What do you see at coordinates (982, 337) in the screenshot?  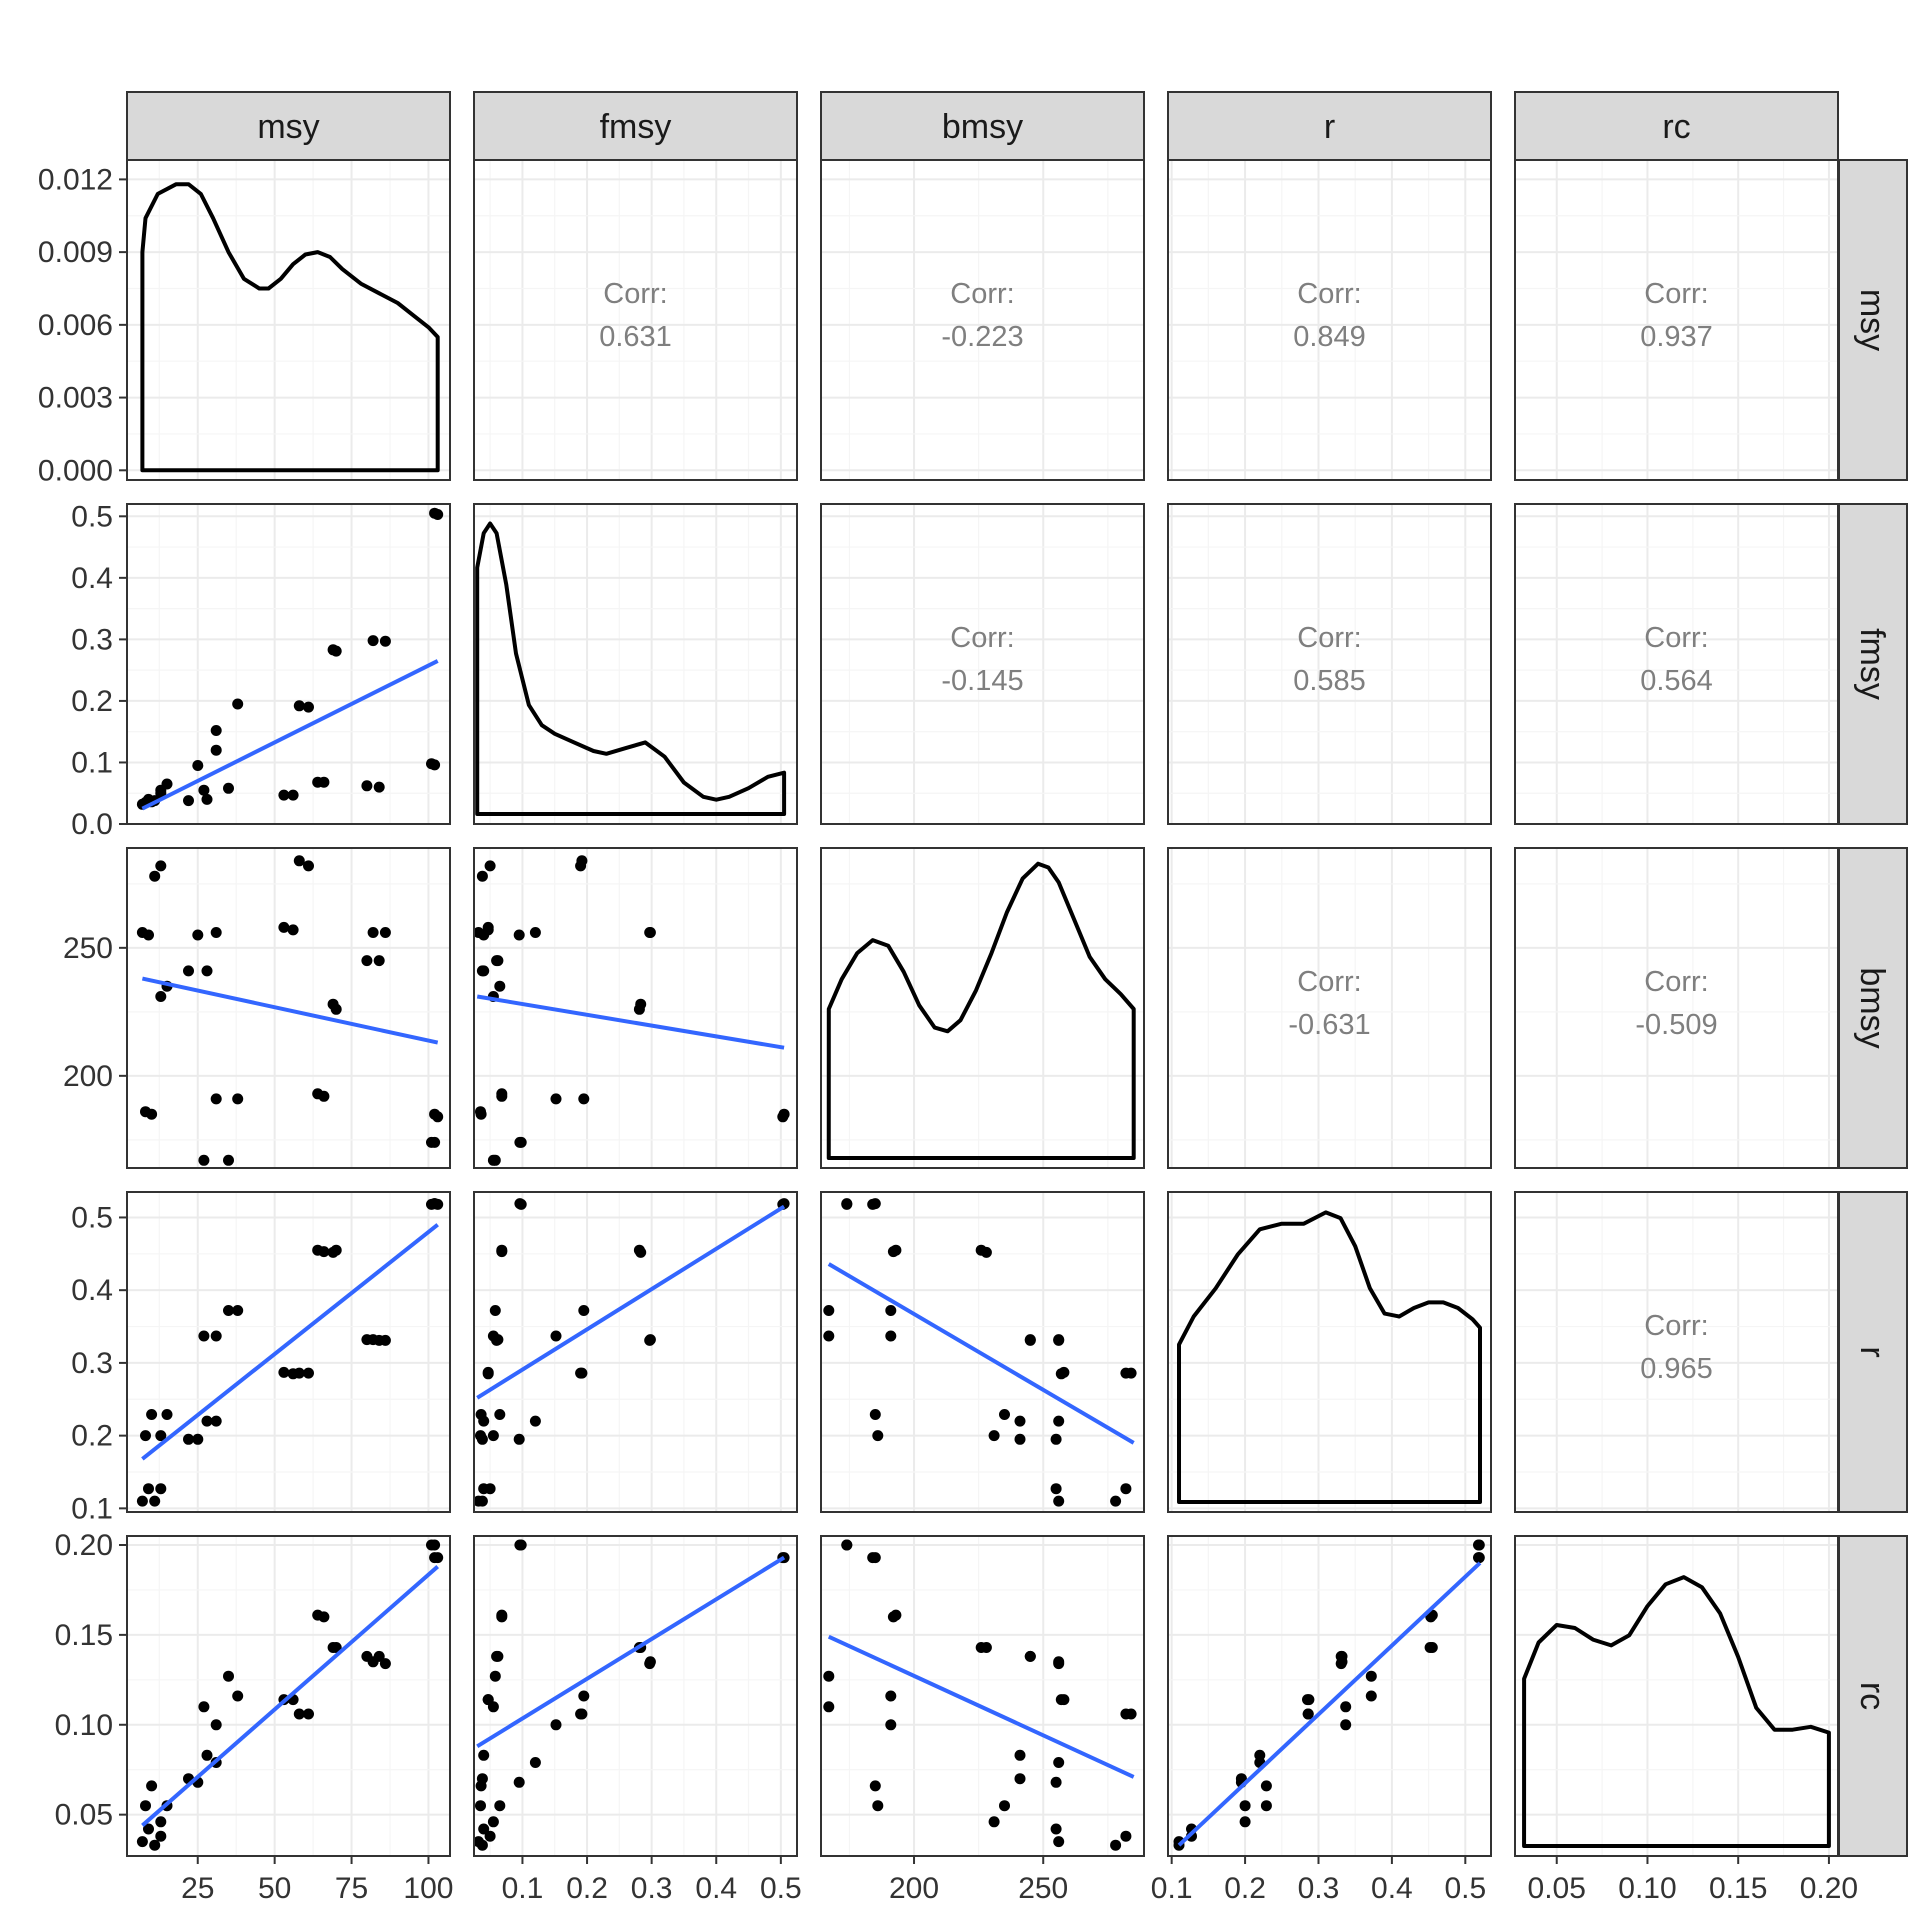 I see `corr-value: -0.223` at bounding box center [982, 337].